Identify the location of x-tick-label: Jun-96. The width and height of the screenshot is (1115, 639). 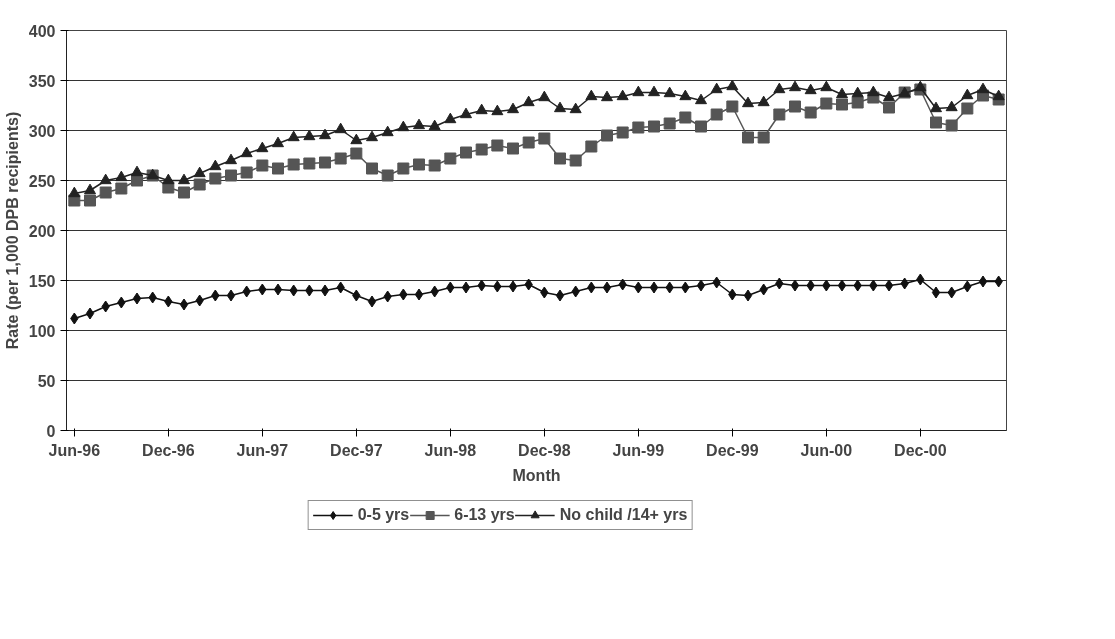
(74, 450).